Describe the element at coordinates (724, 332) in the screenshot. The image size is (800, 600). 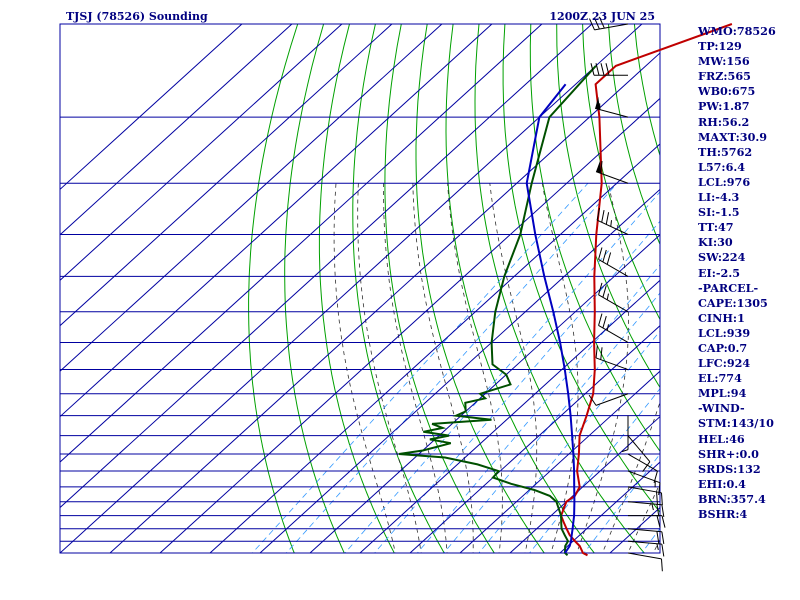
I see `stat-item: LCL:939` at that location.